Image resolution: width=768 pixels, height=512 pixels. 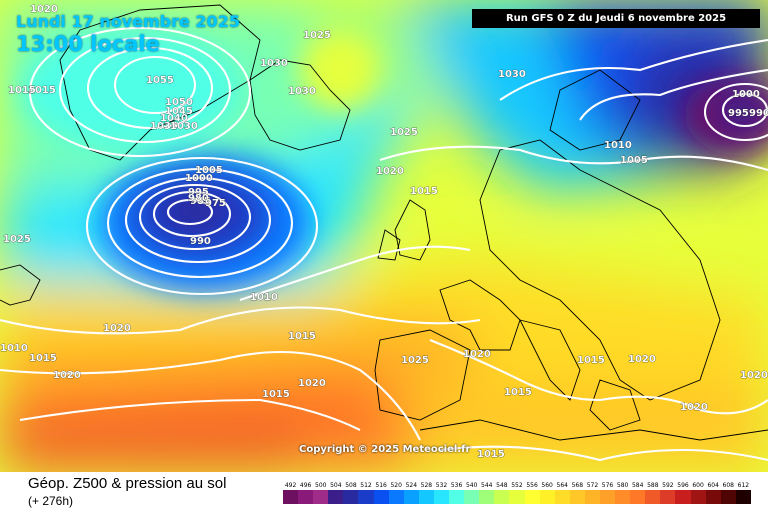 What do you see at coordinates (668, 485) in the screenshot?
I see `scale-tick-label: 592` at bounding box center [668, 485].